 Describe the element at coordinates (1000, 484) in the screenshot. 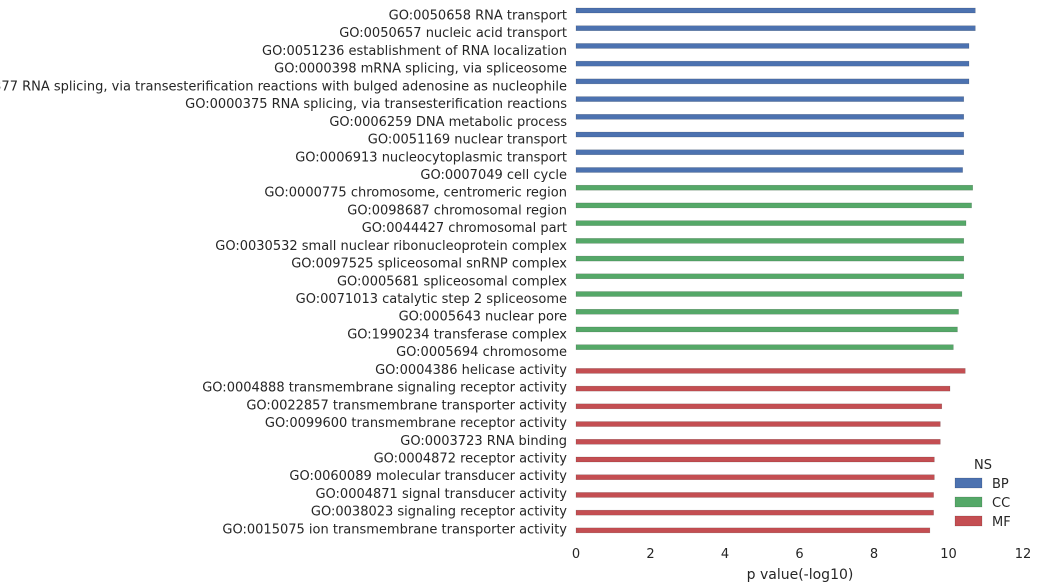

I see `legend-label-bp: BP` at that location.